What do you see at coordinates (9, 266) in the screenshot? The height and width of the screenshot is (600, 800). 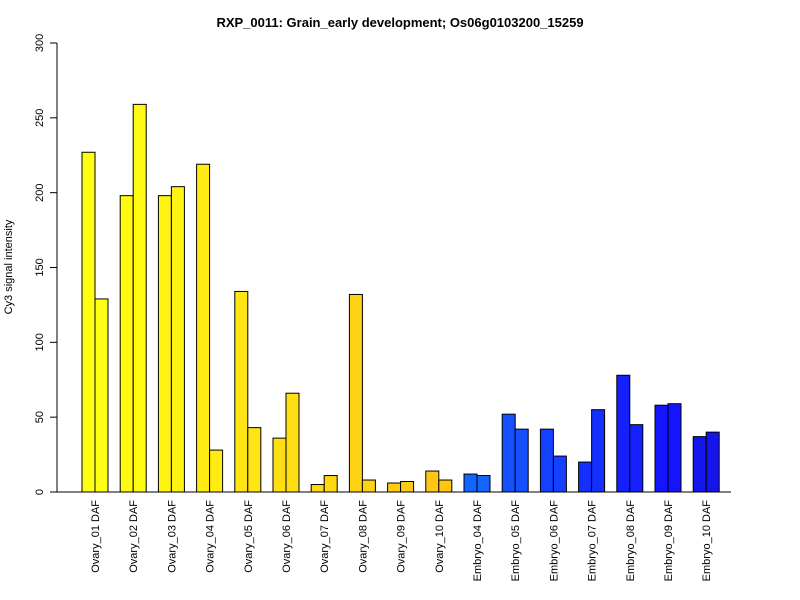 I see `y-axis-label: Cy3 signal intensity` at bounding box center [9, 266].